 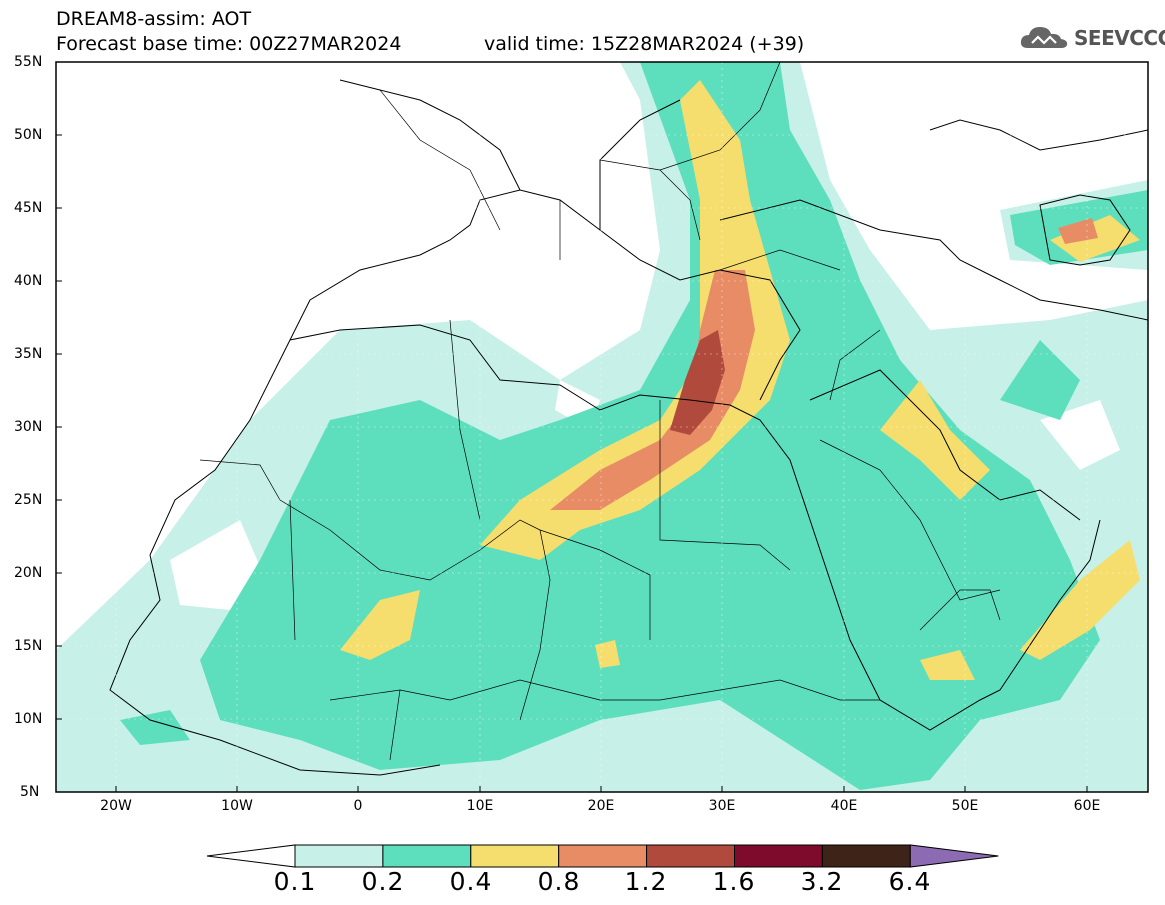 What do you see at coordinates (154, 19) in the screenshot?
I see `product-title: DREAM8-assim: AOT` at bounding box center [154, 19].